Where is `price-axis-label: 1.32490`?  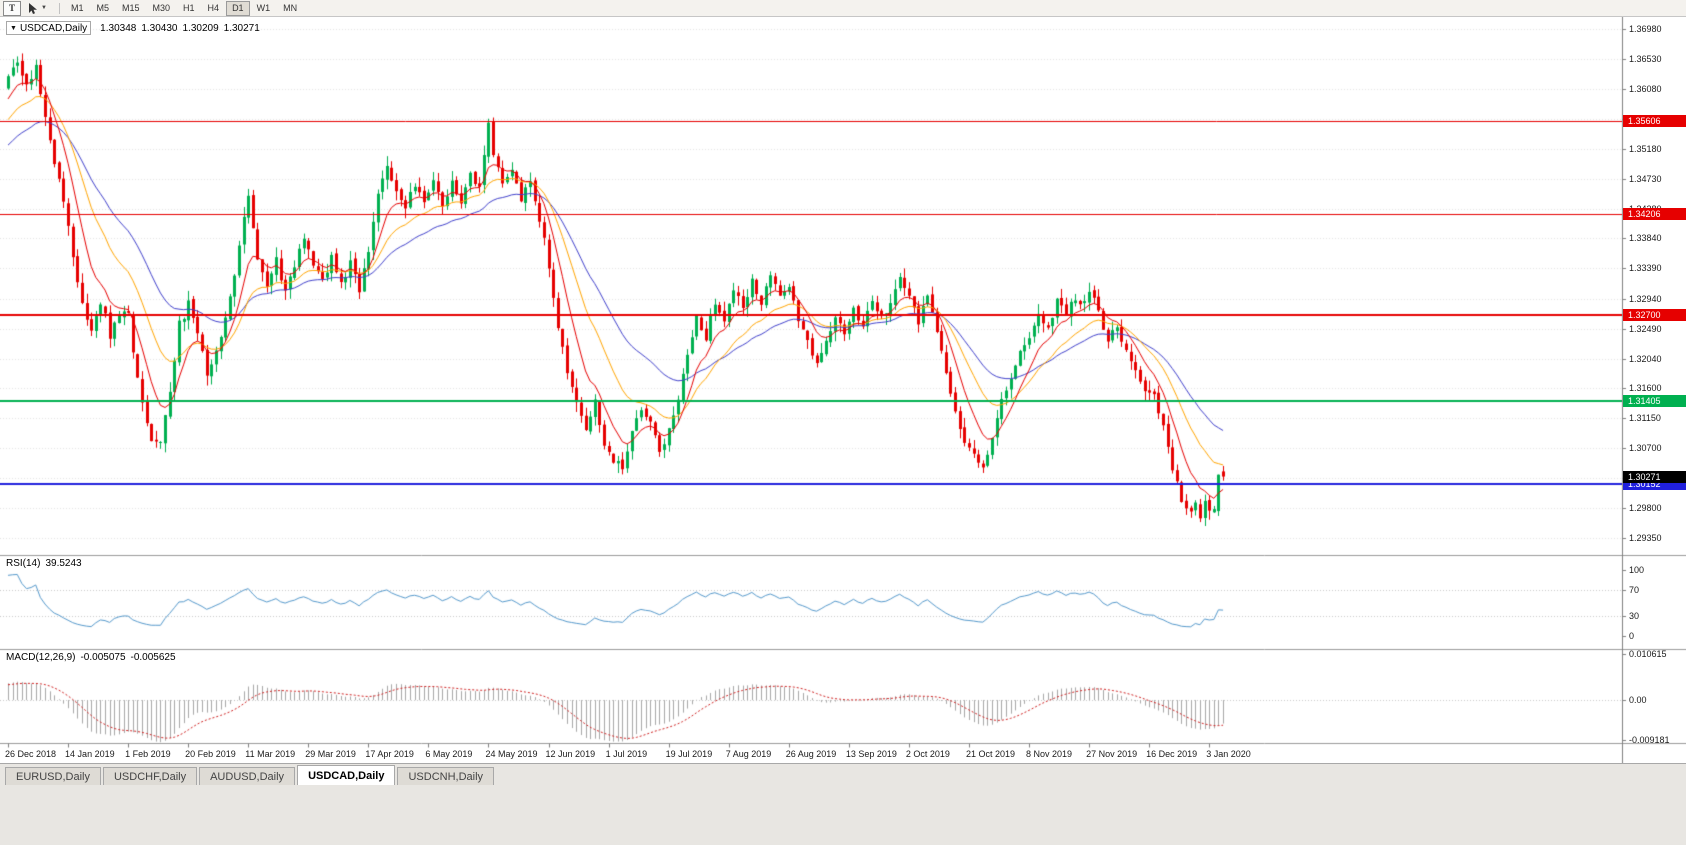 price-axis-label: 1.32490 is located at coordinates (1645, 328).